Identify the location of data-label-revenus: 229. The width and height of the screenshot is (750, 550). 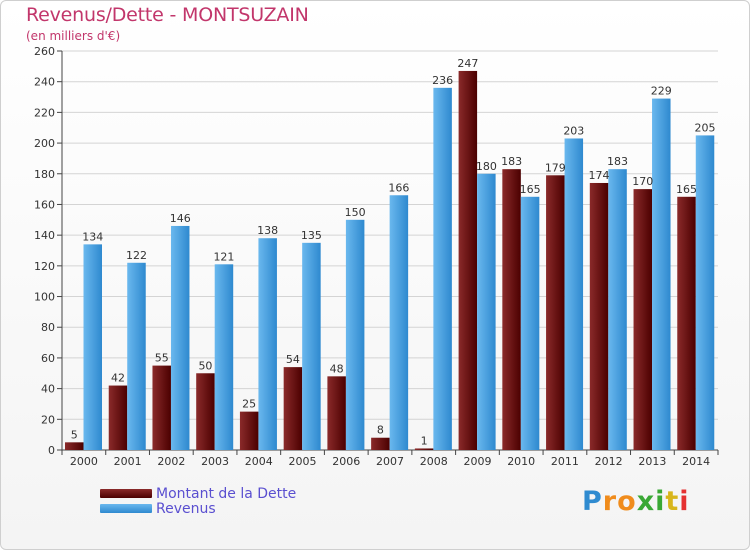
(661, 91).